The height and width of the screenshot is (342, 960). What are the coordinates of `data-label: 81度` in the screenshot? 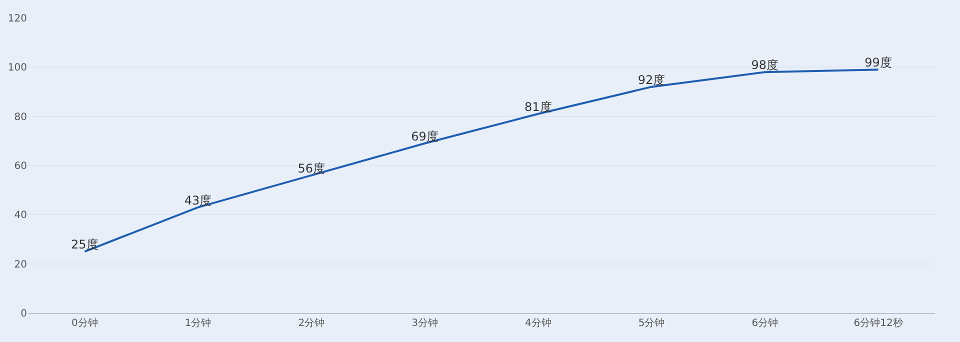 It's located at (538, 107).